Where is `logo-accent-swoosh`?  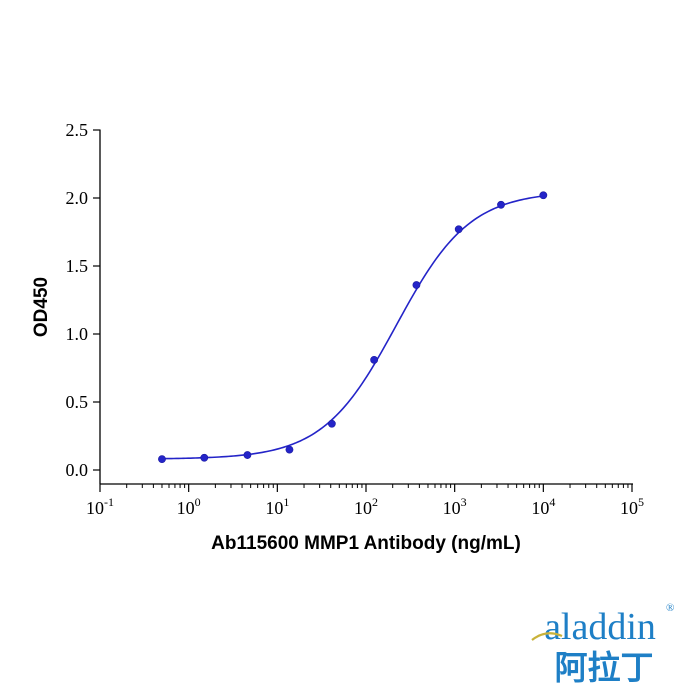
logo-accent-swoosh is located at coordinates (547, 636).